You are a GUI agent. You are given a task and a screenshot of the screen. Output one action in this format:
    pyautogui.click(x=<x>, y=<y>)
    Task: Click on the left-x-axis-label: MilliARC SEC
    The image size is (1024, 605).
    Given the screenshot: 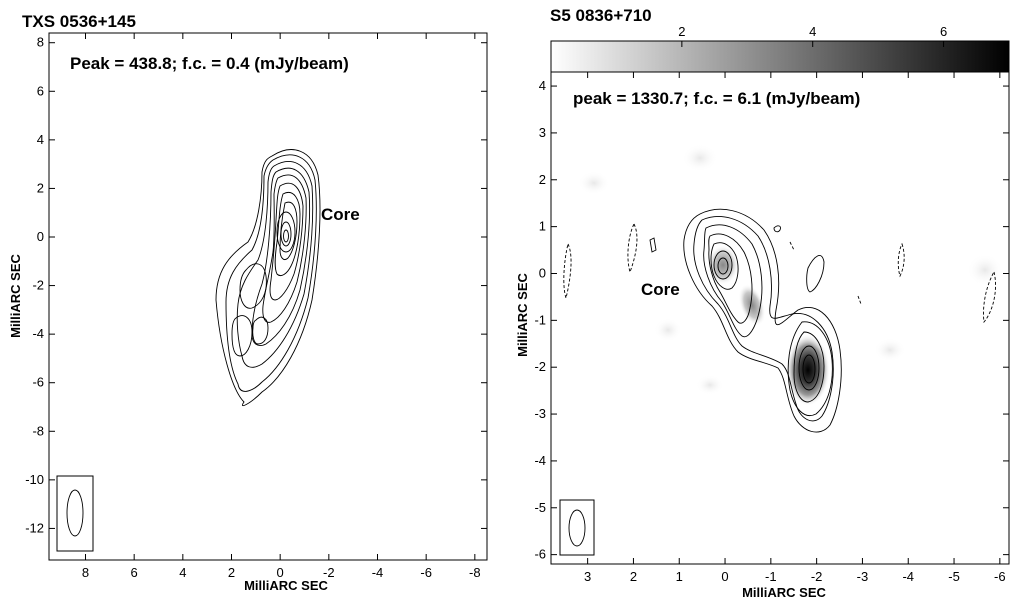 What is the action you would take?
    pyautogui.click(x=286, y=585)
    